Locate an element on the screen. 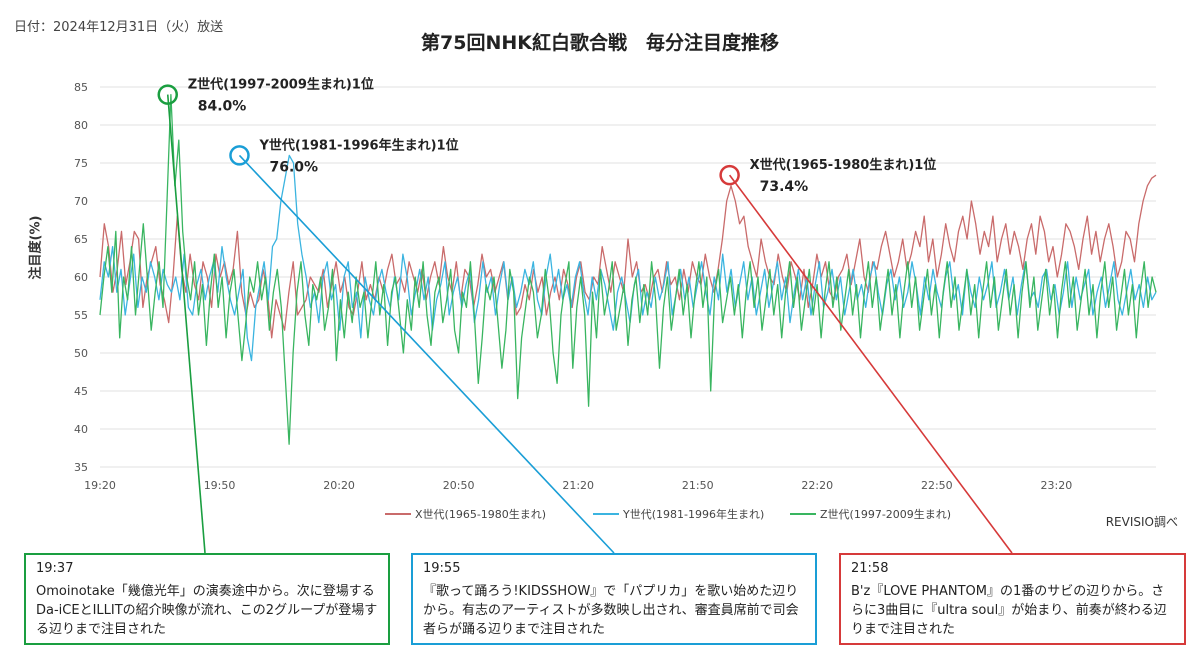 The height and width of the screenshot is (655, 1200). broadcast-date: 日付：2024年12月31日（火）放送 is located at coordinates (119, 27).